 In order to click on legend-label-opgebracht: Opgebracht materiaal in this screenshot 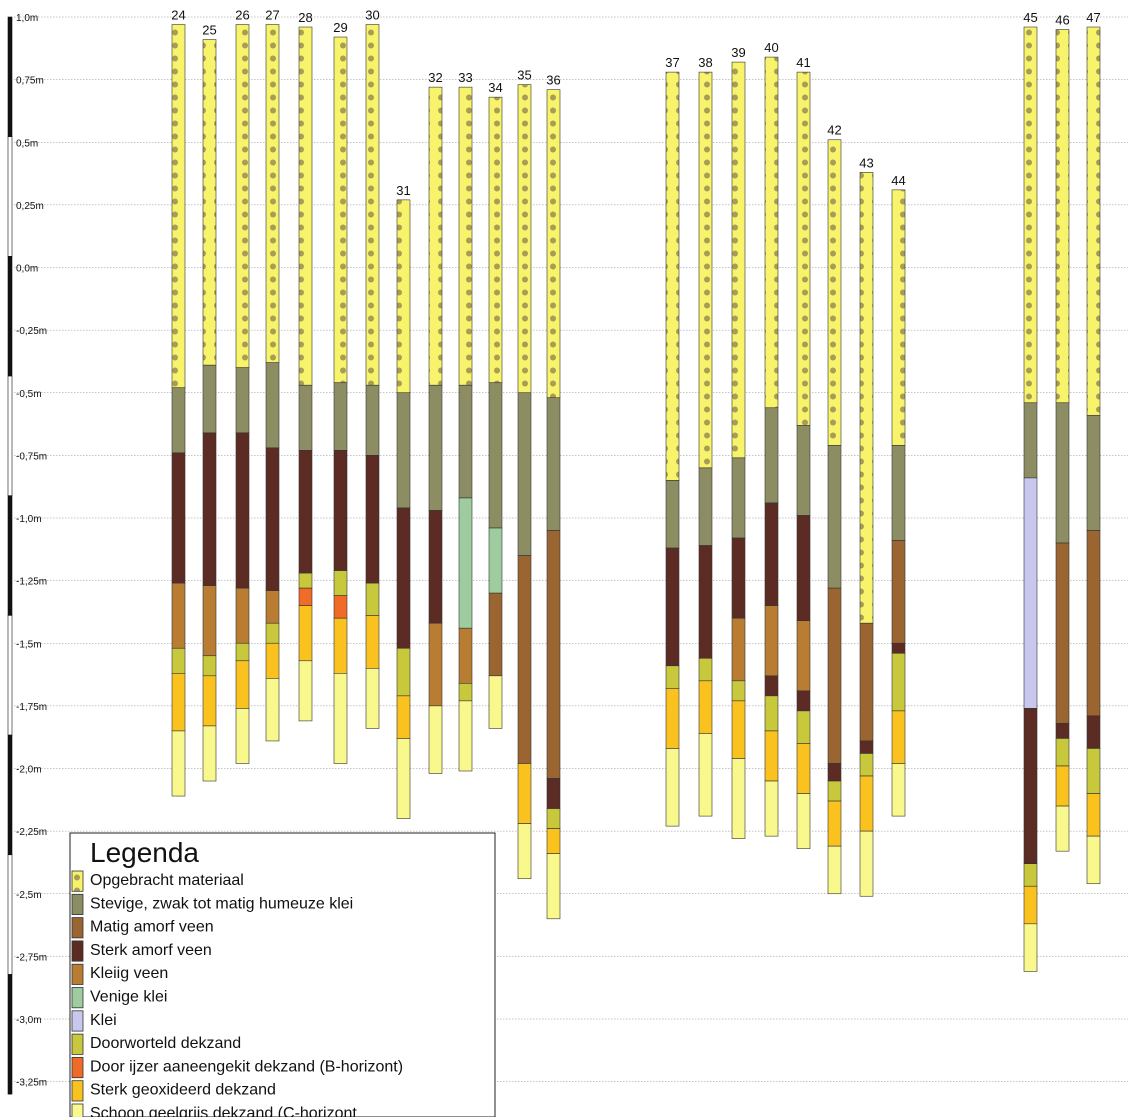, I will do `click(167, 880)`.